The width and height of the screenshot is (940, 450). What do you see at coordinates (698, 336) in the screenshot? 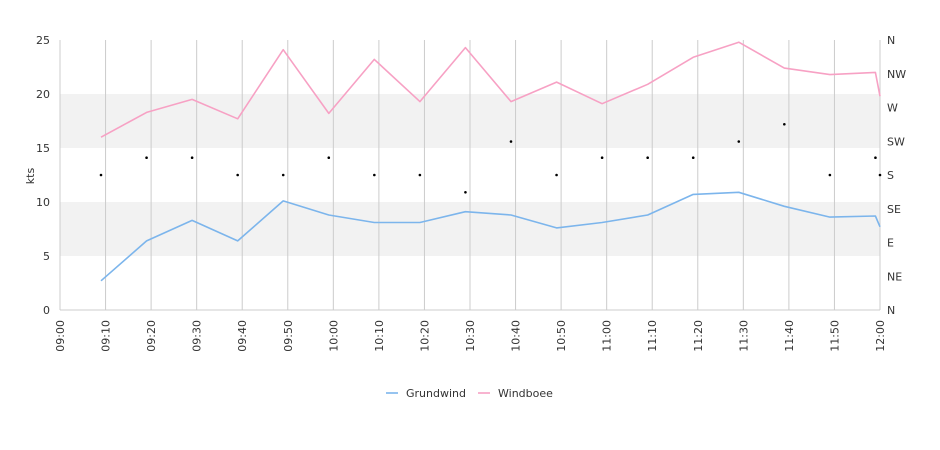
I see `x-tick-label: 11:20` at bounding box center [698, 336].